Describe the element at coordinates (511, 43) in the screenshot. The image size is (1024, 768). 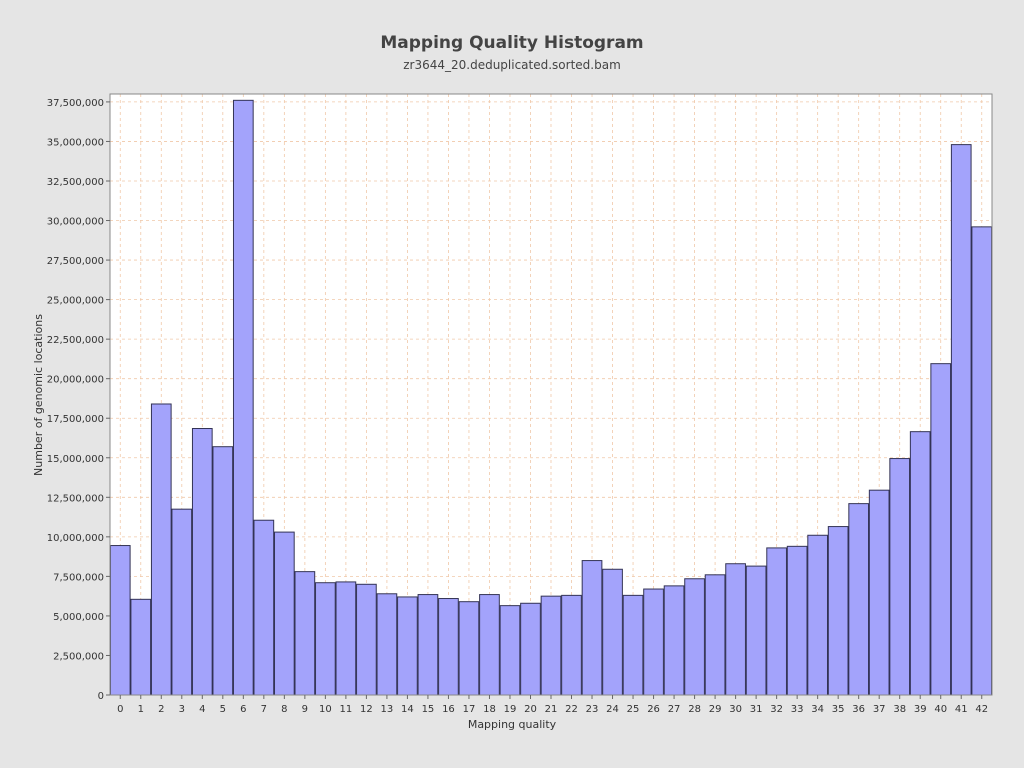
I see `chart-title: Mapping Quality Histogram` at that location.